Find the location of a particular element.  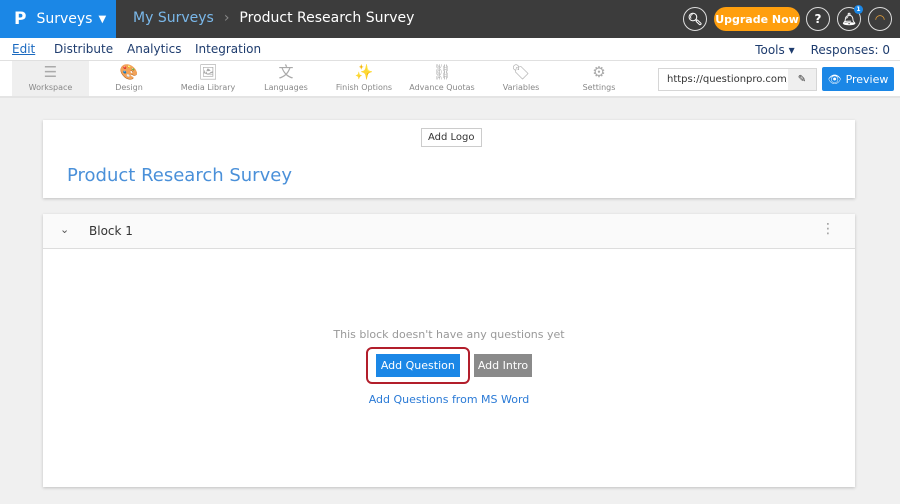

tool-label: Media Library is located at coordinates (208, 87).